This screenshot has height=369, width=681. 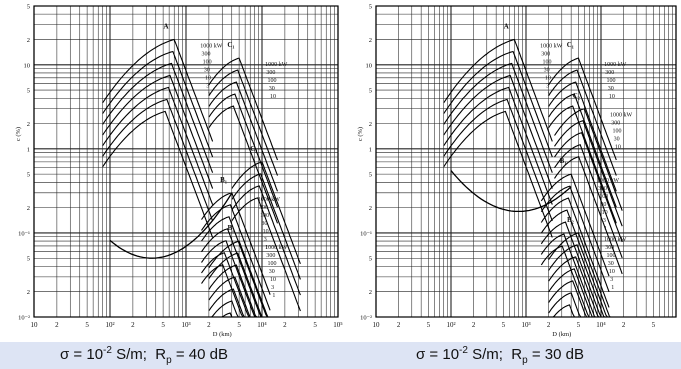 I want to click on caption-left-sigma: σ = 10, so click(x=82, y=354).